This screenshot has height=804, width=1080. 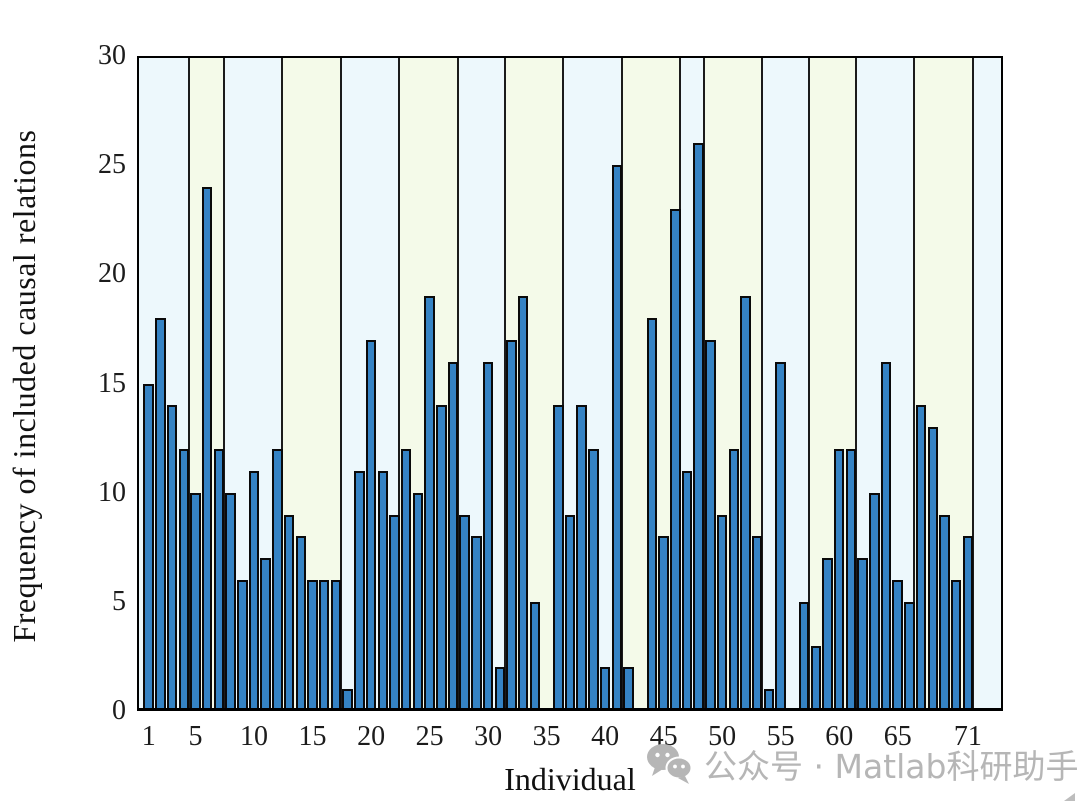 What do you see at coordinates (488, 736) in the screenshot?
I see `x-tick-label: 30` at bounding box center [488, 736].